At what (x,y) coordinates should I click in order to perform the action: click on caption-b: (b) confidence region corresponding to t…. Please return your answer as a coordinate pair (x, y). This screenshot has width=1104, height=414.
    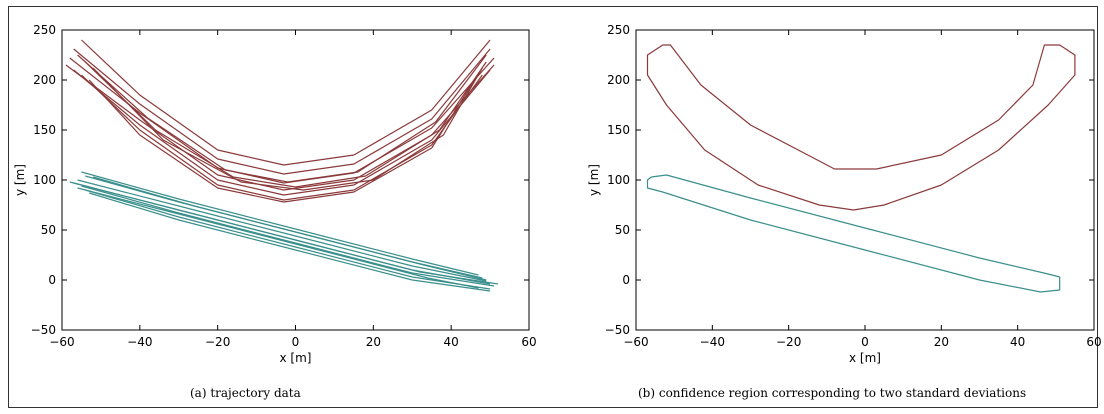
    Looking at the image, I should click on (832, 393).